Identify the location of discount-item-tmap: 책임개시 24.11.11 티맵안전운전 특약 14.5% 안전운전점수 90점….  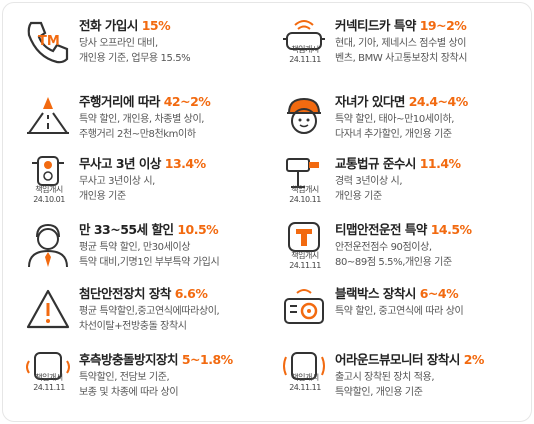
(404, 253).